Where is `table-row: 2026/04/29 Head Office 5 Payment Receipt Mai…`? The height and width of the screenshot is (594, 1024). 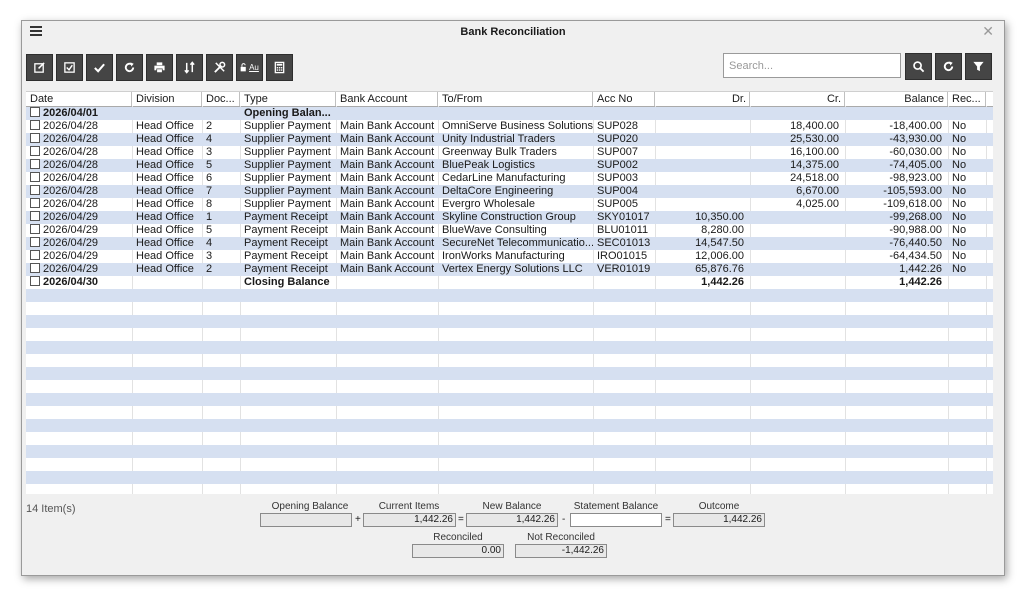 table-row: 2026/04/29 Head Office 5 Payment Receipt Mai… is located at coordinates (509, 230).